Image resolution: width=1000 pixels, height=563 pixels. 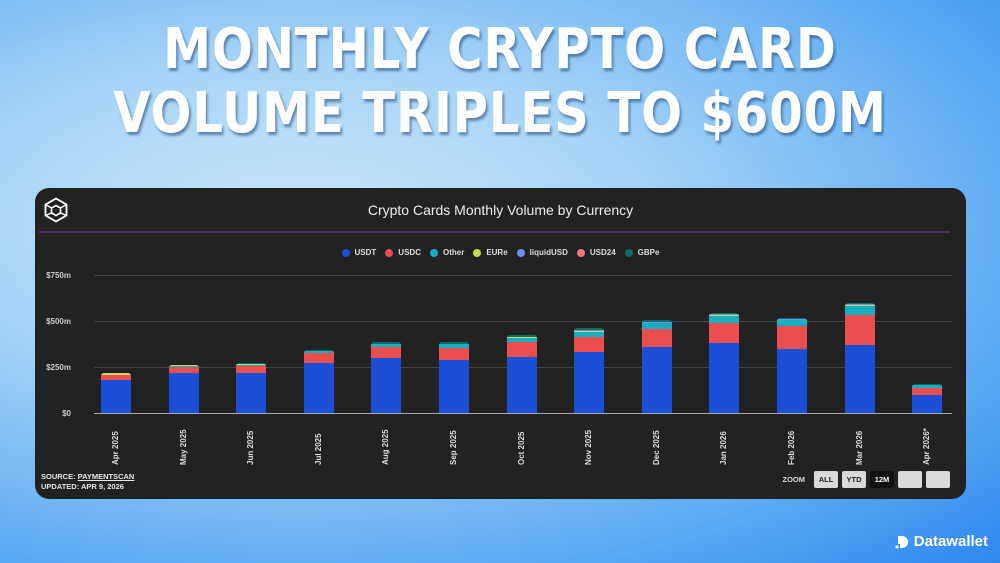 I want to click on zoom-12m-button: 12M, so click(x=882, y=479).